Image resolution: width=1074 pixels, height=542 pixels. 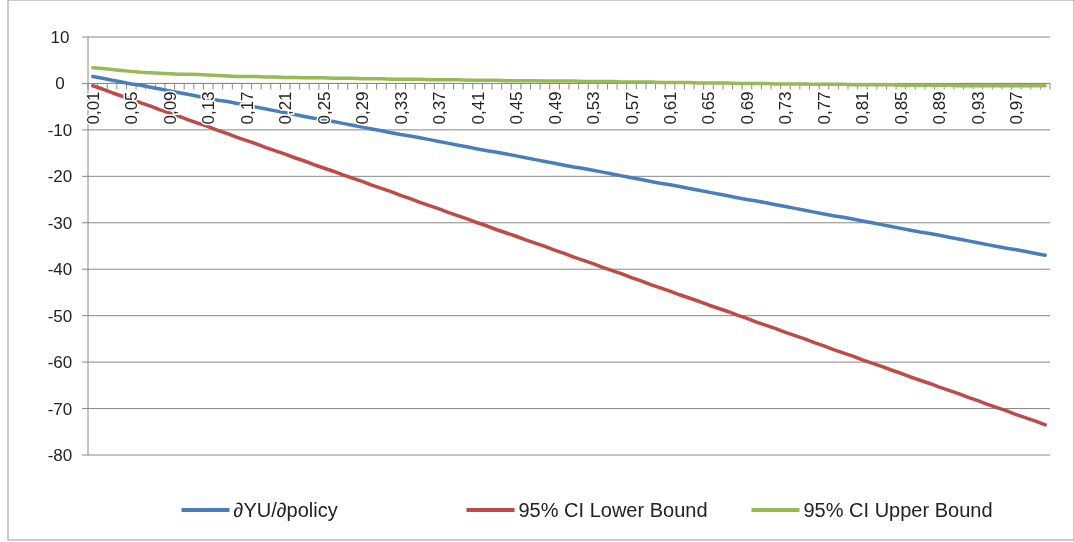 I want to click on x-tick-label: 0,69, so click(x=747, y=108).